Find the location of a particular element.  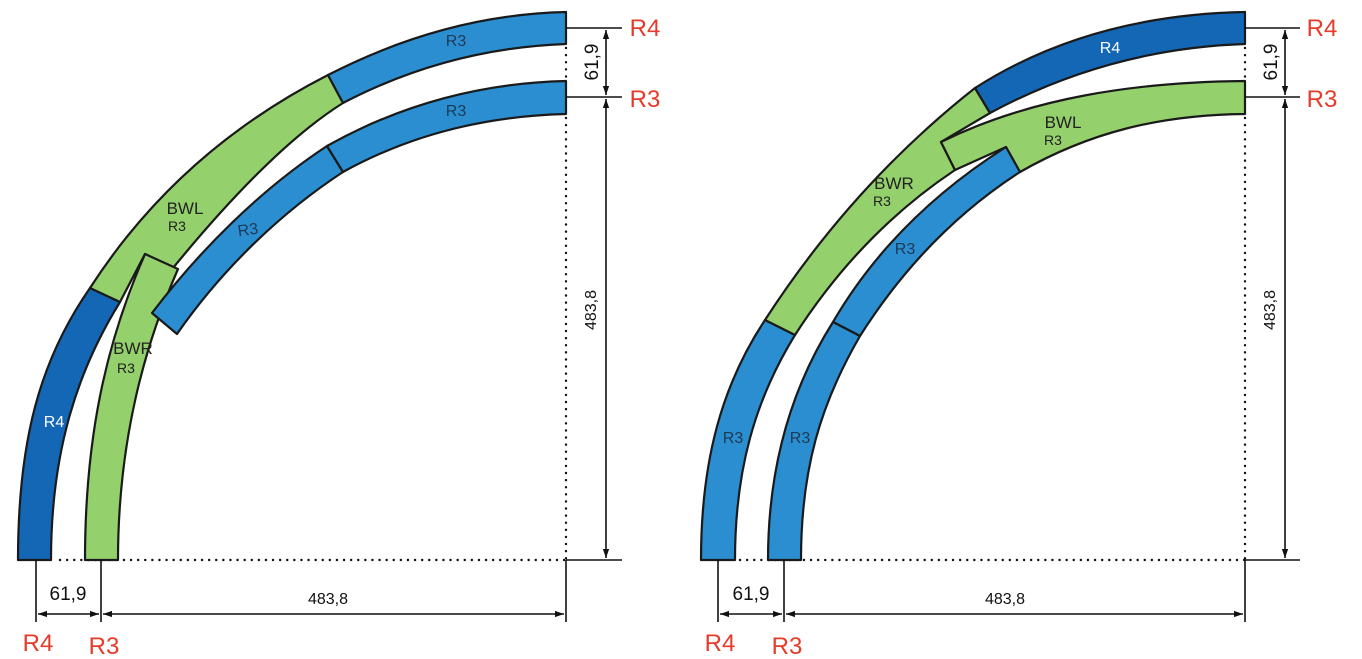

right-label-bwr-name: BWR is located at coordinates (894, 183).